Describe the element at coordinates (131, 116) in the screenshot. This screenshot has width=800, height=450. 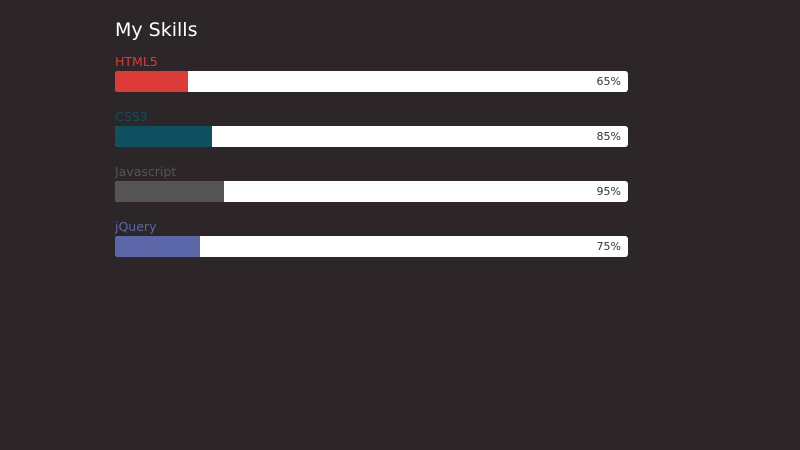
I see `skill-label: CSS3` at that location.